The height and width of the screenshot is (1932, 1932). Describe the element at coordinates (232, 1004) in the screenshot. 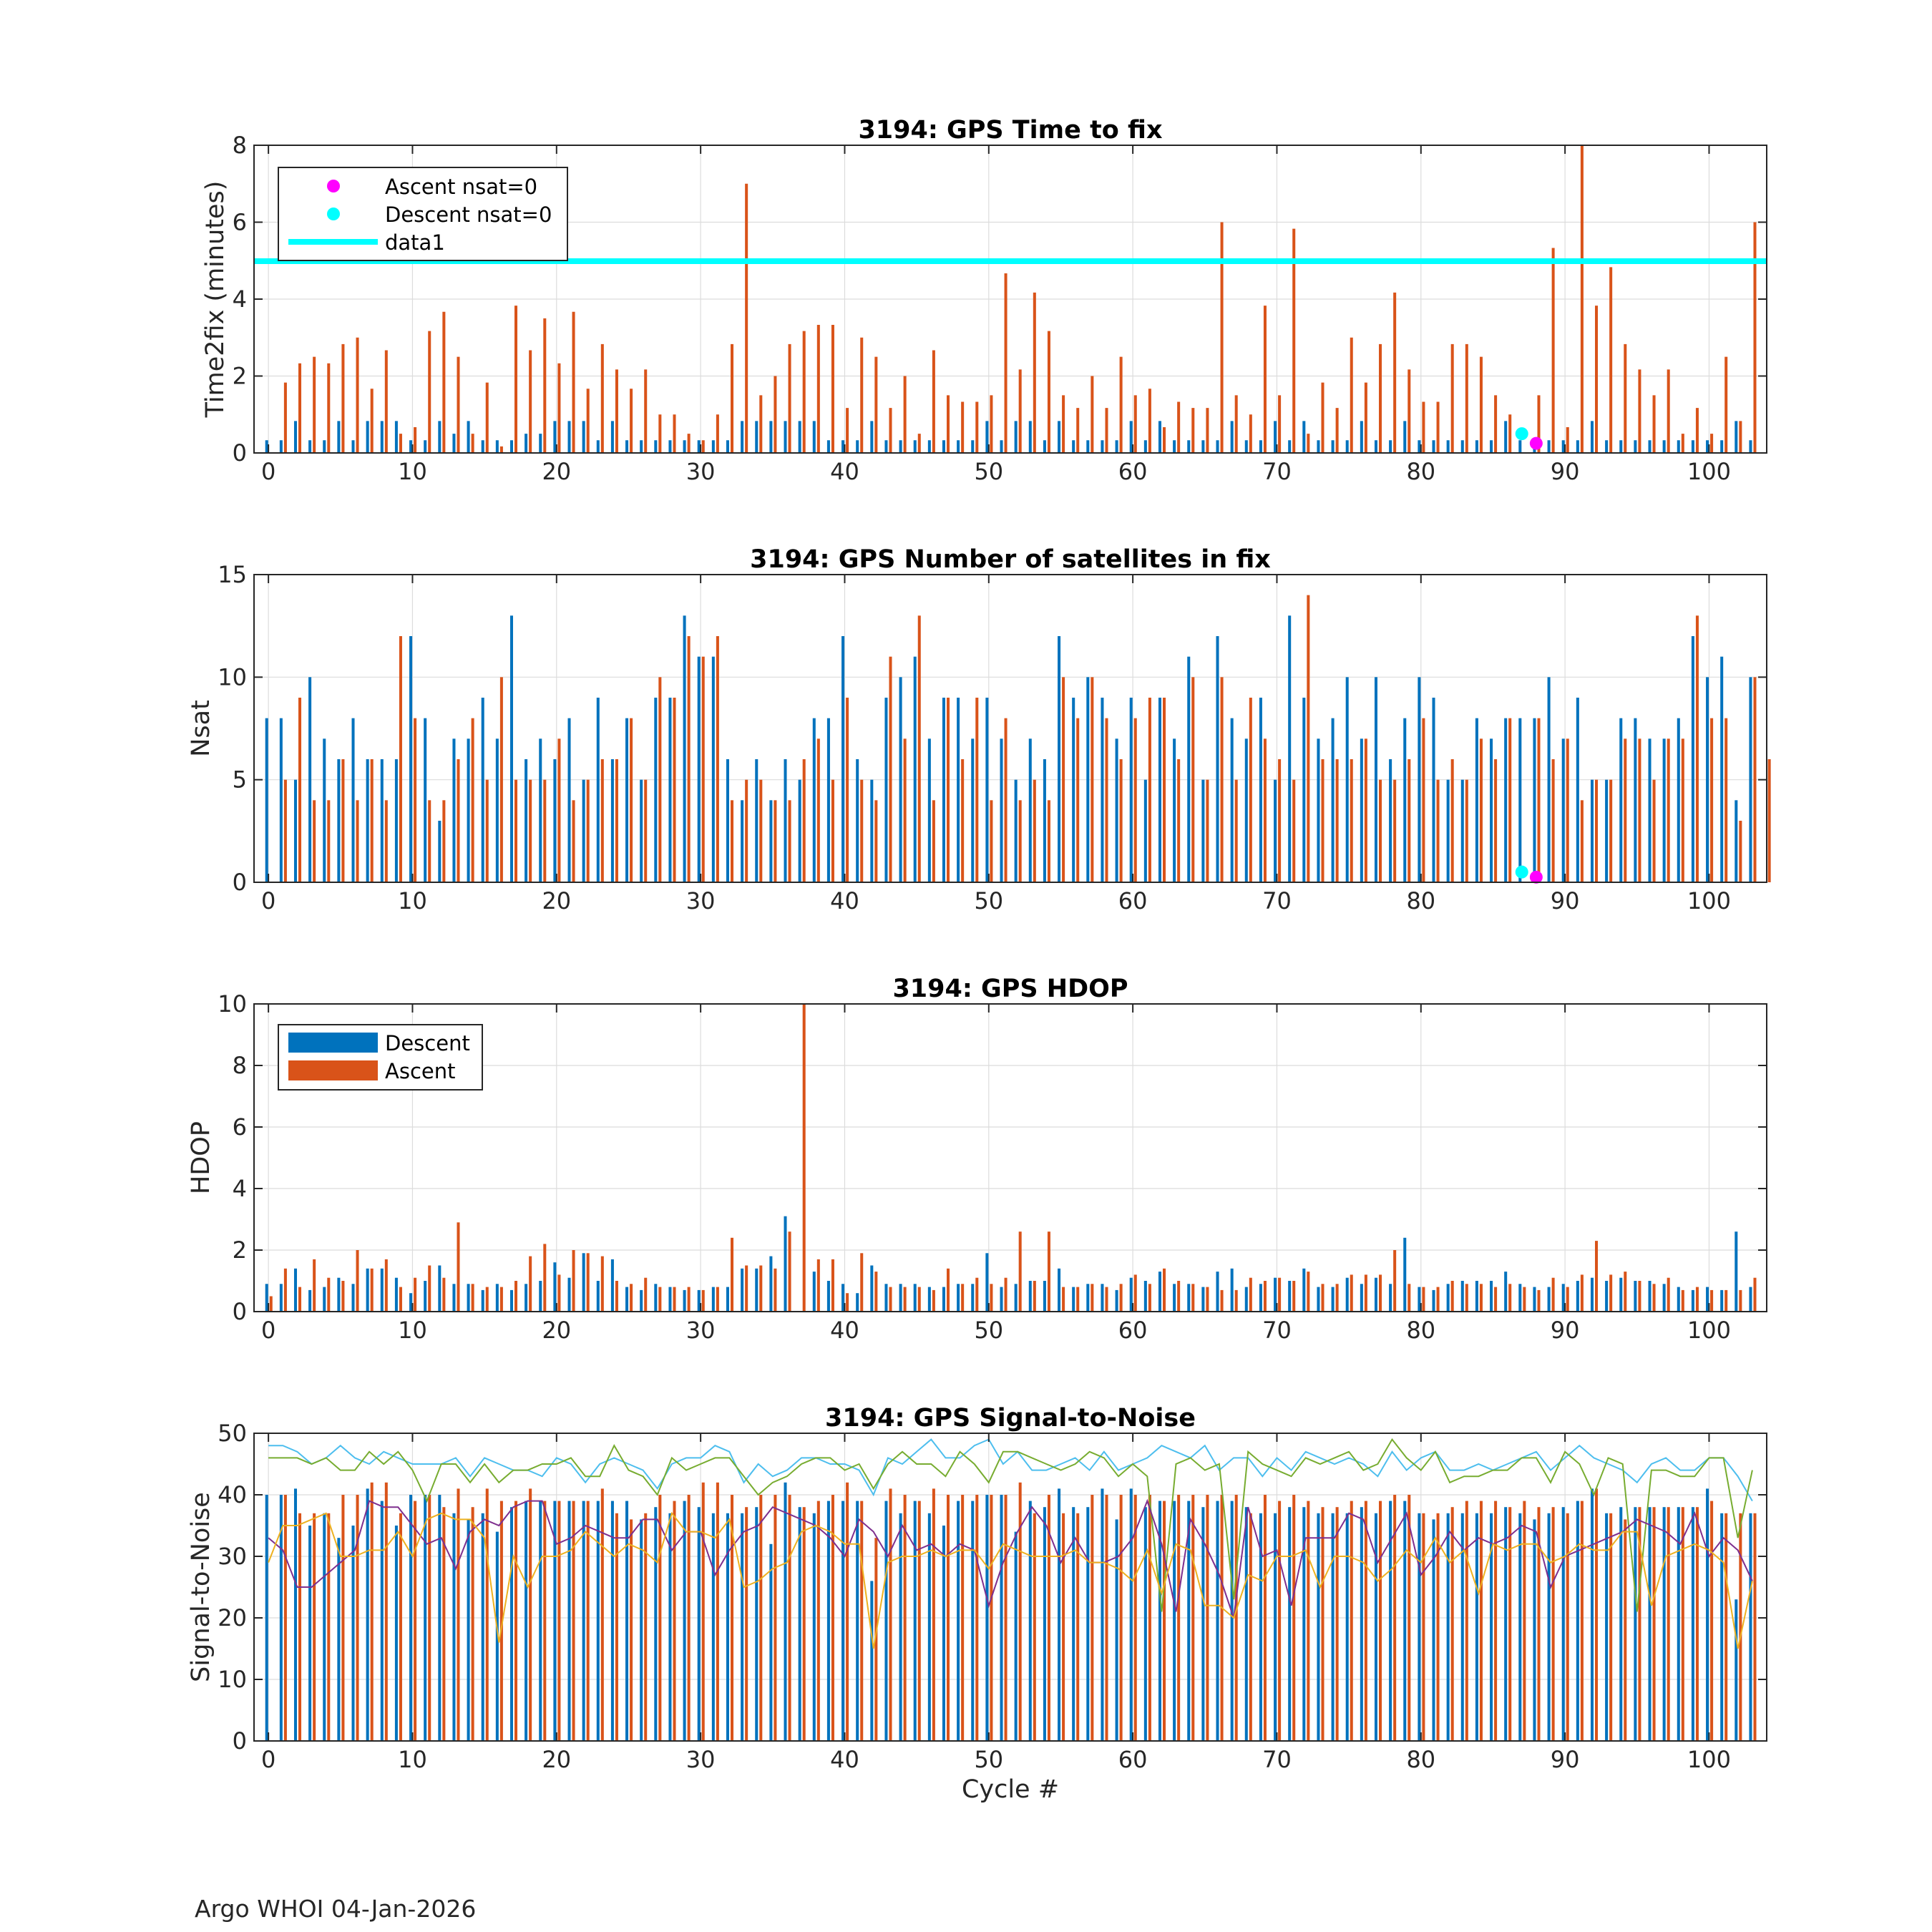

I see `ytick-label-10: 10` at that location.